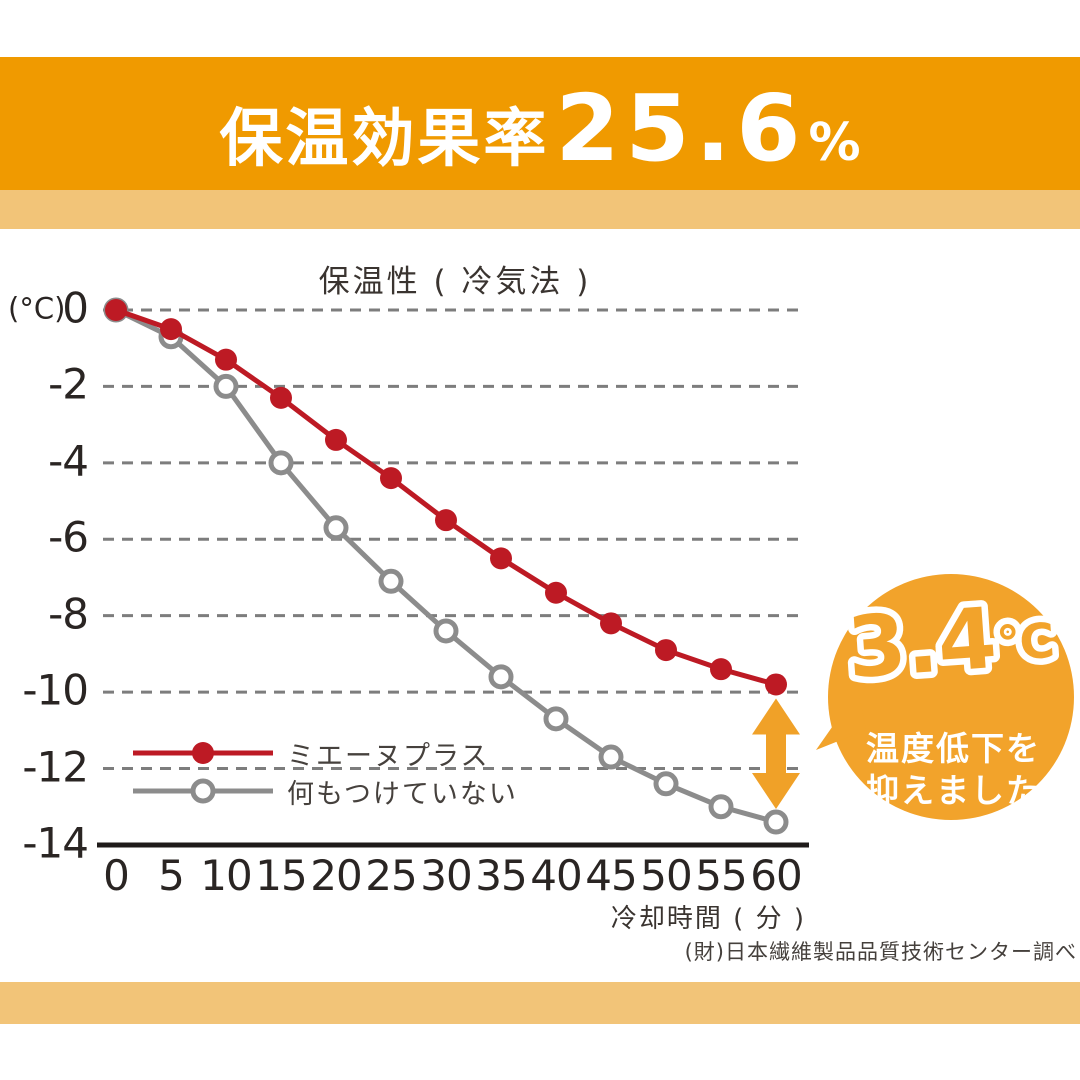 Image resolution: width=1080 pixels, height=1080 pixels. What do you see at coordinates (540, 1003) in the screenshot?
I see `footer-accent-strip` at bounding box center [540, 1003].